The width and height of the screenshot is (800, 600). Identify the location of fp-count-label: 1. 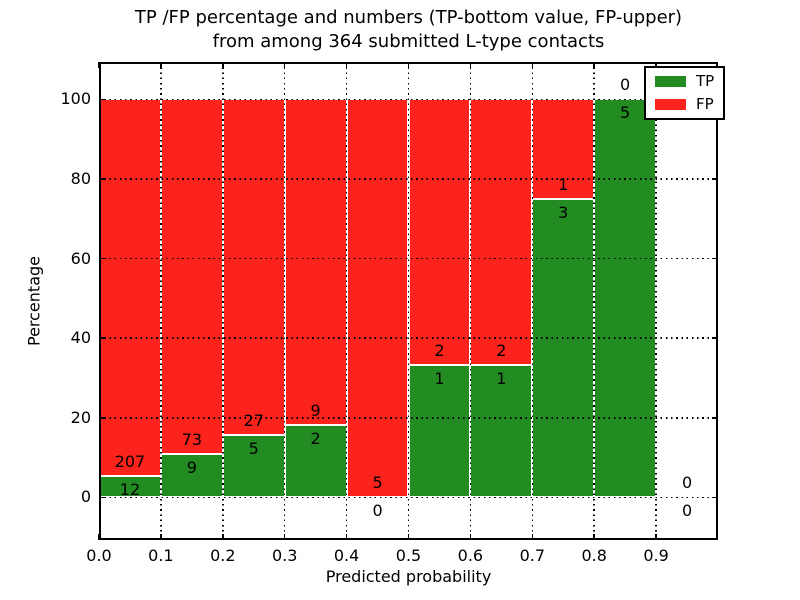
(563, 184).